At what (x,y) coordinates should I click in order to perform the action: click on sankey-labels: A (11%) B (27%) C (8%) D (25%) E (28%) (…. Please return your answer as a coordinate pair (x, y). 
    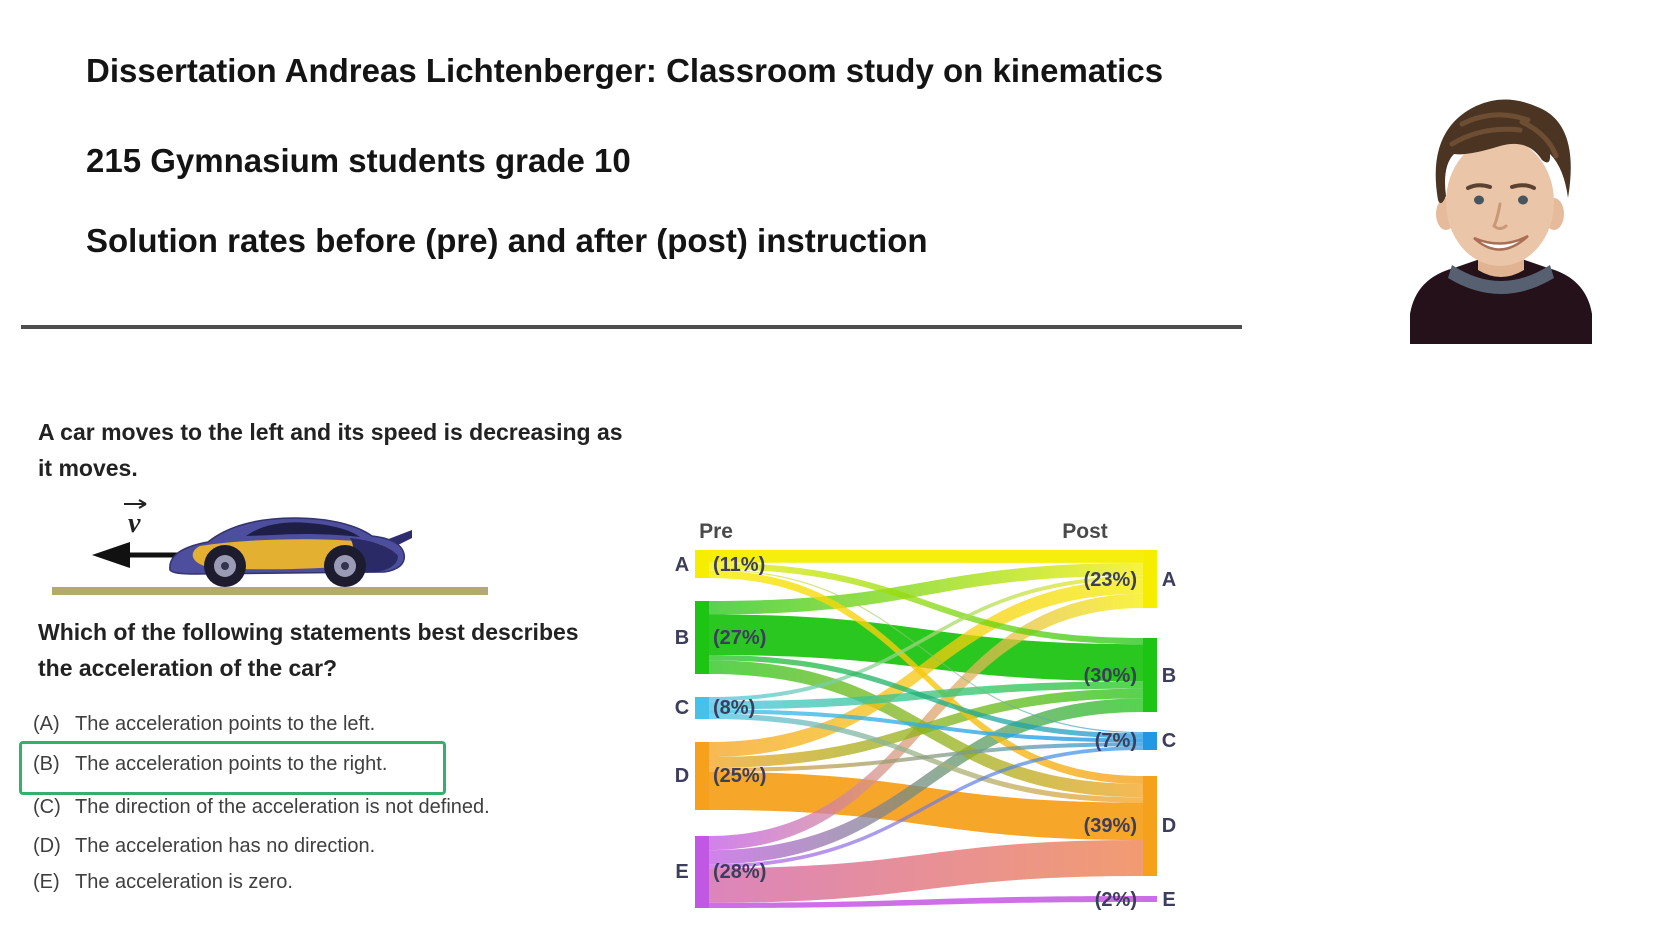
    Looking at the image, I should click on (925, 732).